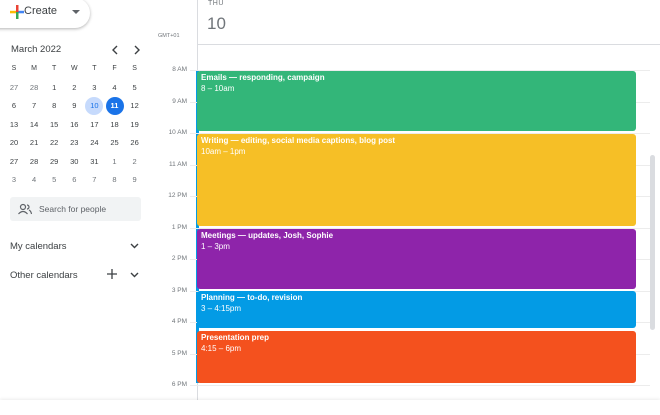 This screenshot has width=660, height=415. I want to click on day-number: 15, so click(54, 124).